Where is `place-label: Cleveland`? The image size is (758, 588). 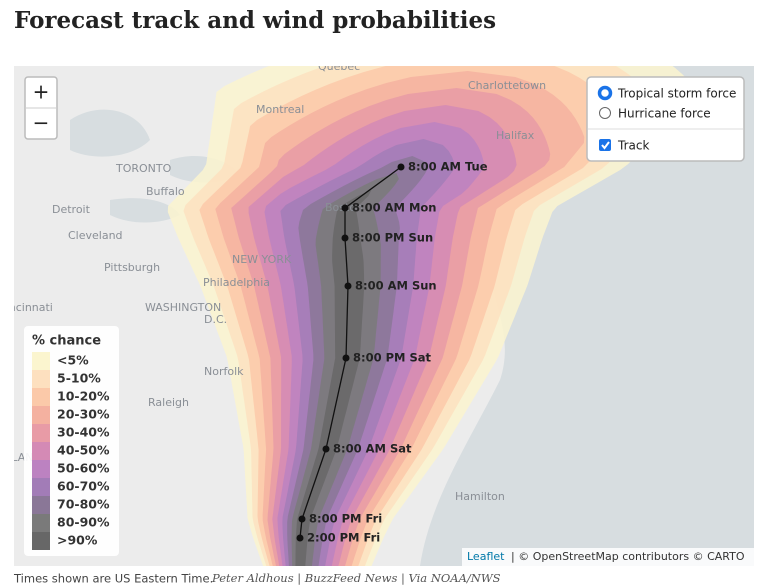
place-label: Cleveland is located at coordinates (95, 235).